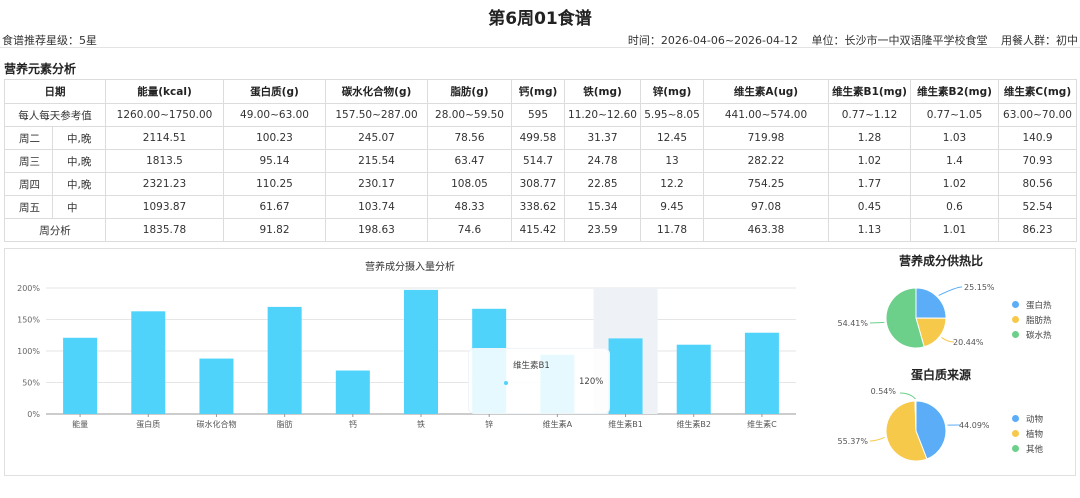 This screenshot has width=1080, height=498. Describe the element at coordinates (1035, 419) in the screenshot. I see `legend-label: 动物` at that location.